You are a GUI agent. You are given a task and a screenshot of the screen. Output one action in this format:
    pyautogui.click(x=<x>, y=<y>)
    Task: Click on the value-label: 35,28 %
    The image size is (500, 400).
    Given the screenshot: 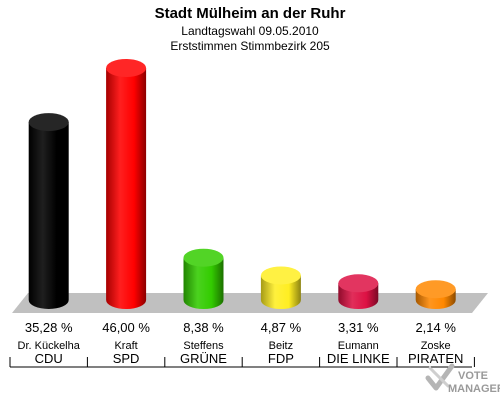 What is the action you would take?
    pyautogui.click(x=49, y=327)
    